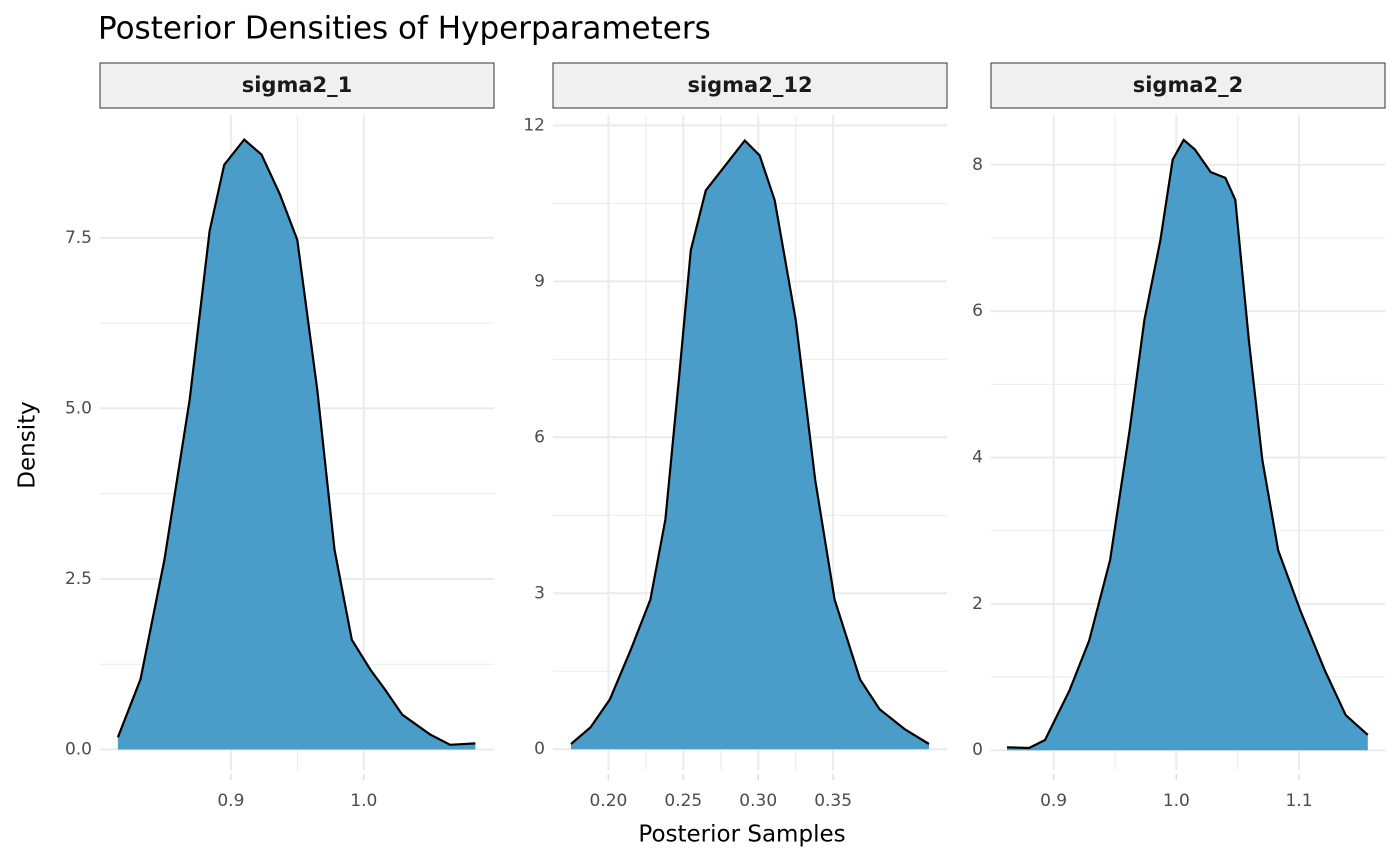 This screenshot has width=1400, height=865. What do you see at coordinates (404, 29) in the screenshot?
I see `chart-title: Posterior Densities of Hyperparameters` at bounding box center [404, 29].